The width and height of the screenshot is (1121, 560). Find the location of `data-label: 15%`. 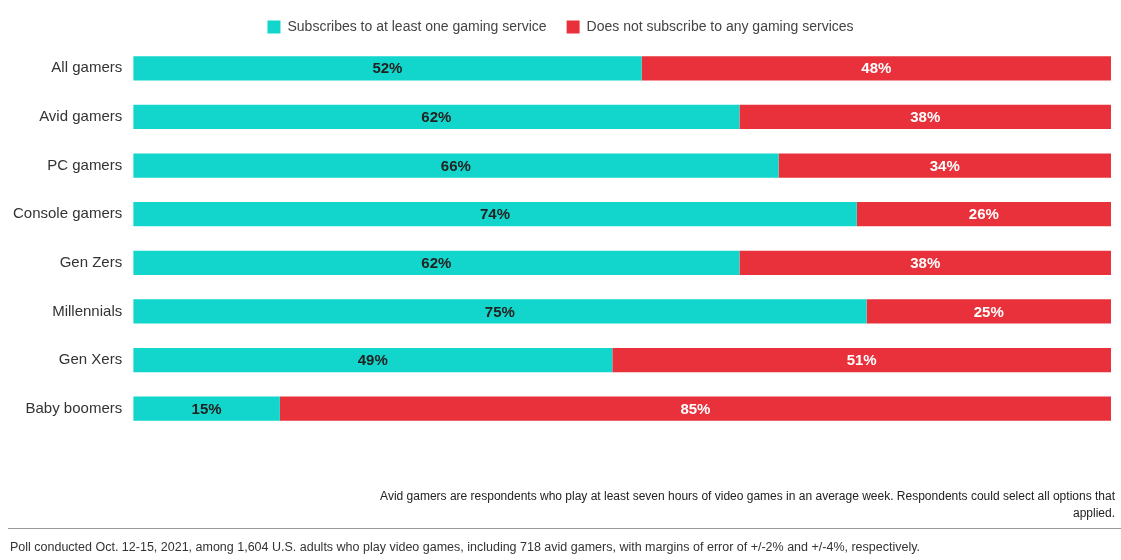

data-label: 15% is located at coordinates (206, 408).